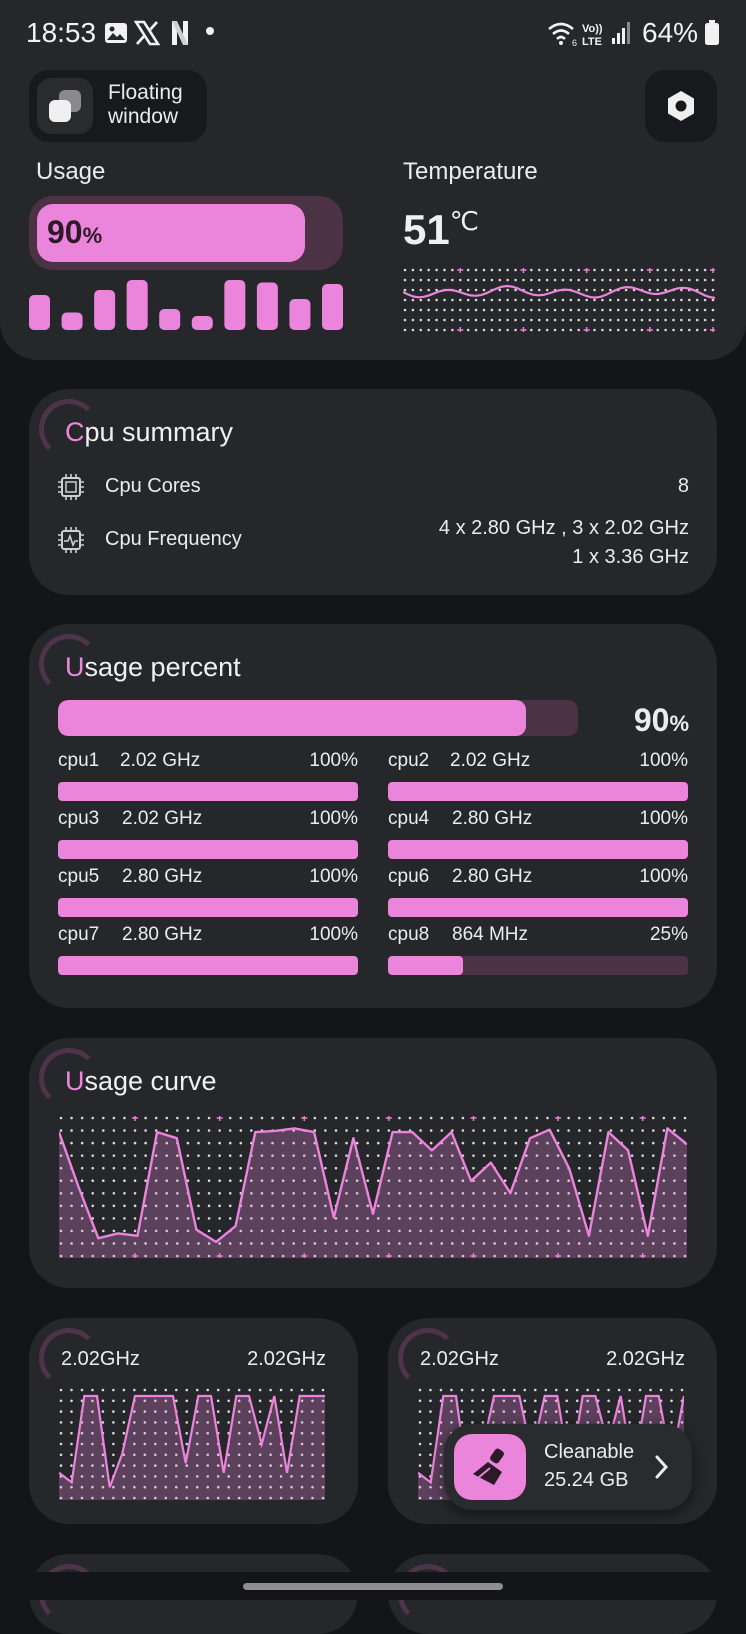  Describe the element at coordinates (490, 934) in the screenshot. I see `cpu-core-frequency: 864 MHz` at that location.